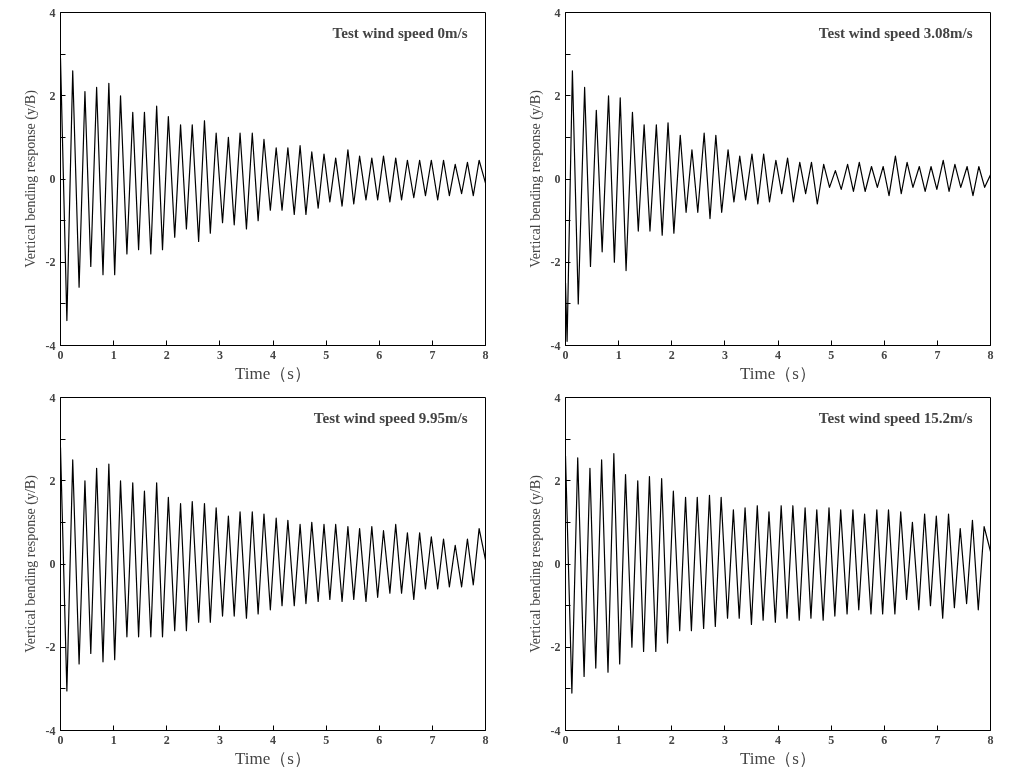 The height and width of the screenshot is (780, 1027). Describe the element at coordinates (895, 32) in the screenshot. I see `text: Test wind speed 3.08m/s` at that location.